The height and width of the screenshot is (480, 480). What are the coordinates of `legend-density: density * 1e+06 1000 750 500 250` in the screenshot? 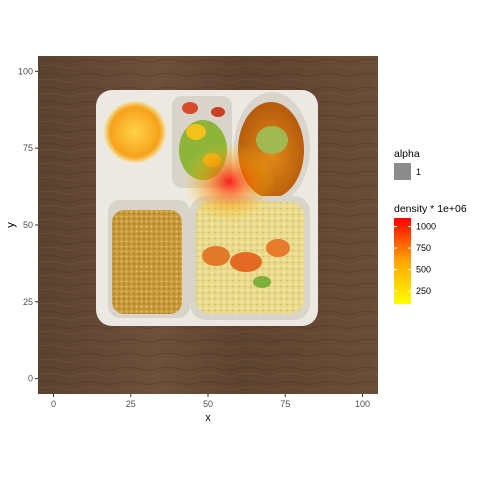 It's located at (430, 253).